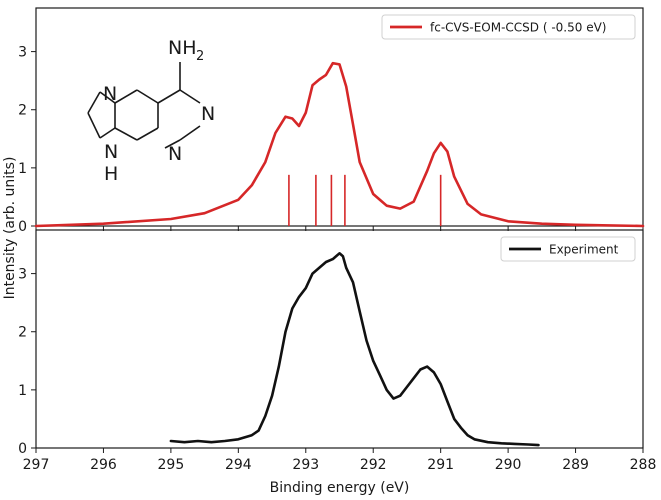 The height and width of the screenshot is (500, 661). I want to click on top-legend-box, so click(508, 27).